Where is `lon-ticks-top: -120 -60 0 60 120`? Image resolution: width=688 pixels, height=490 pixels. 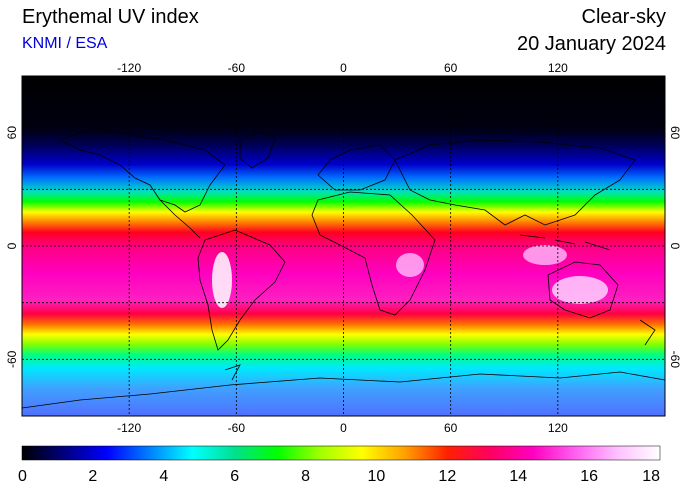 lon-ticks-top: -120 -60 0 60 120 is located at coordinates (342, 68).